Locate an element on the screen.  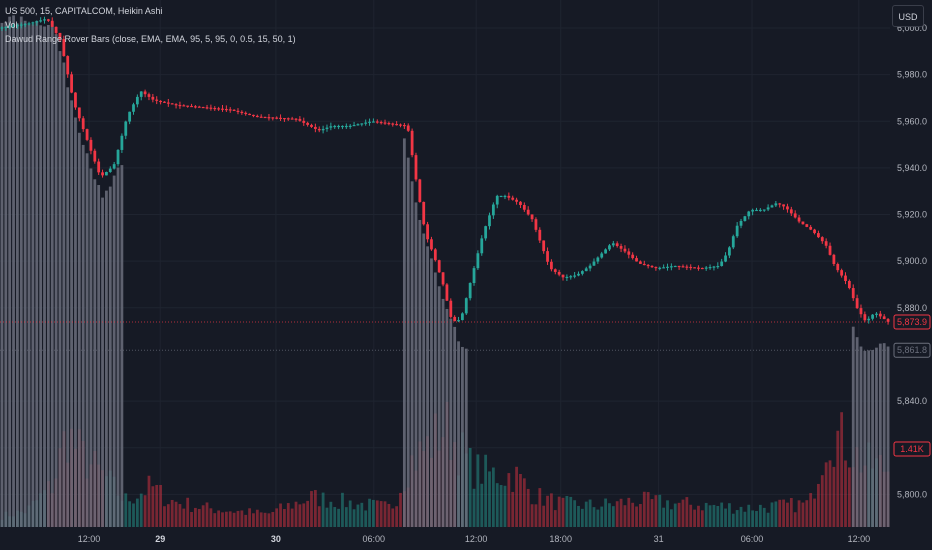
x-tick-label: 06:00 is located at coordinates (374, 539).